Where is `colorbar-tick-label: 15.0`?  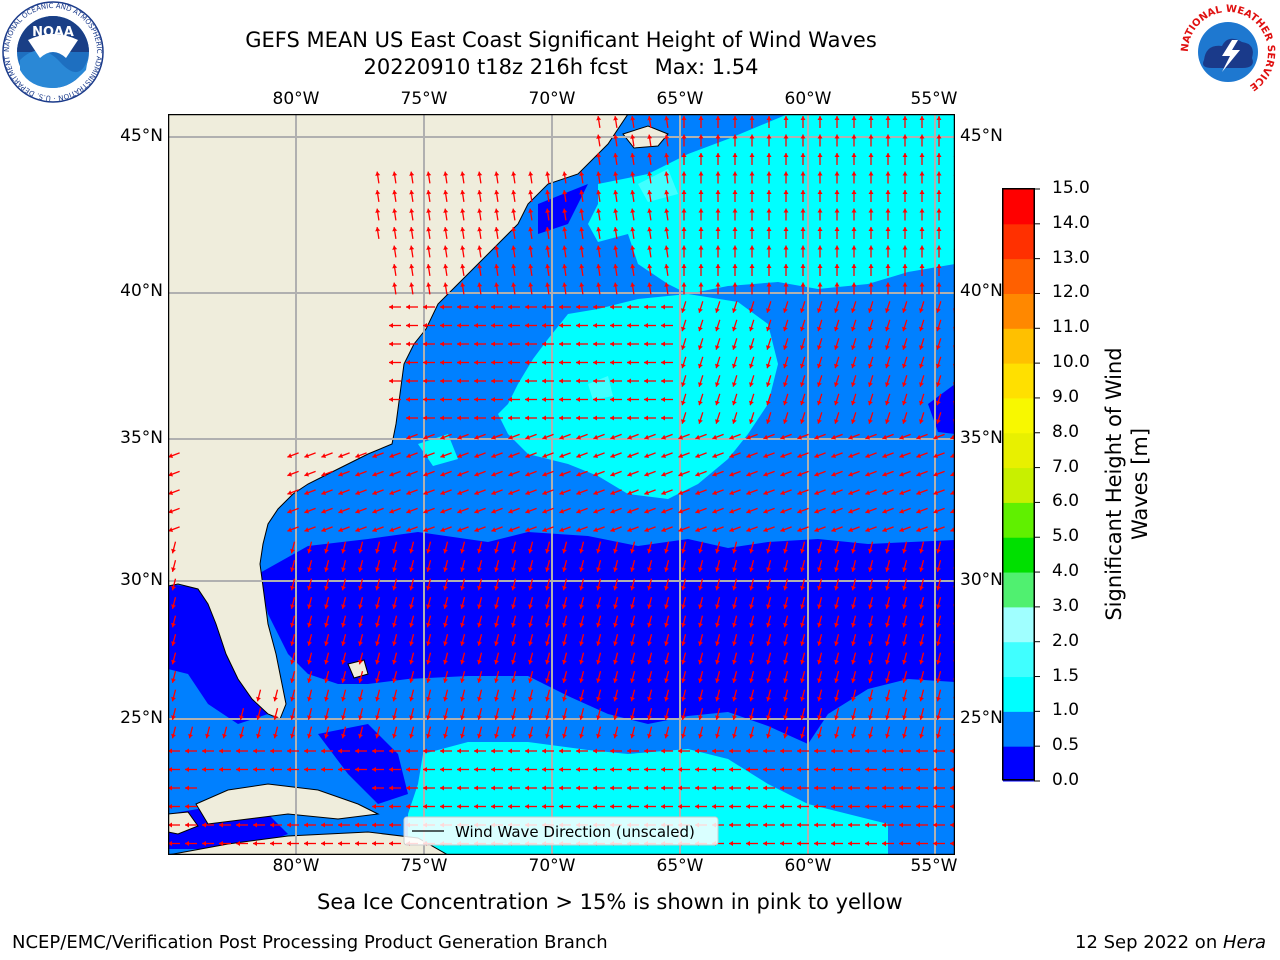
colorbar-tick-label: 15.0 is located at coordinates (1071, 188).